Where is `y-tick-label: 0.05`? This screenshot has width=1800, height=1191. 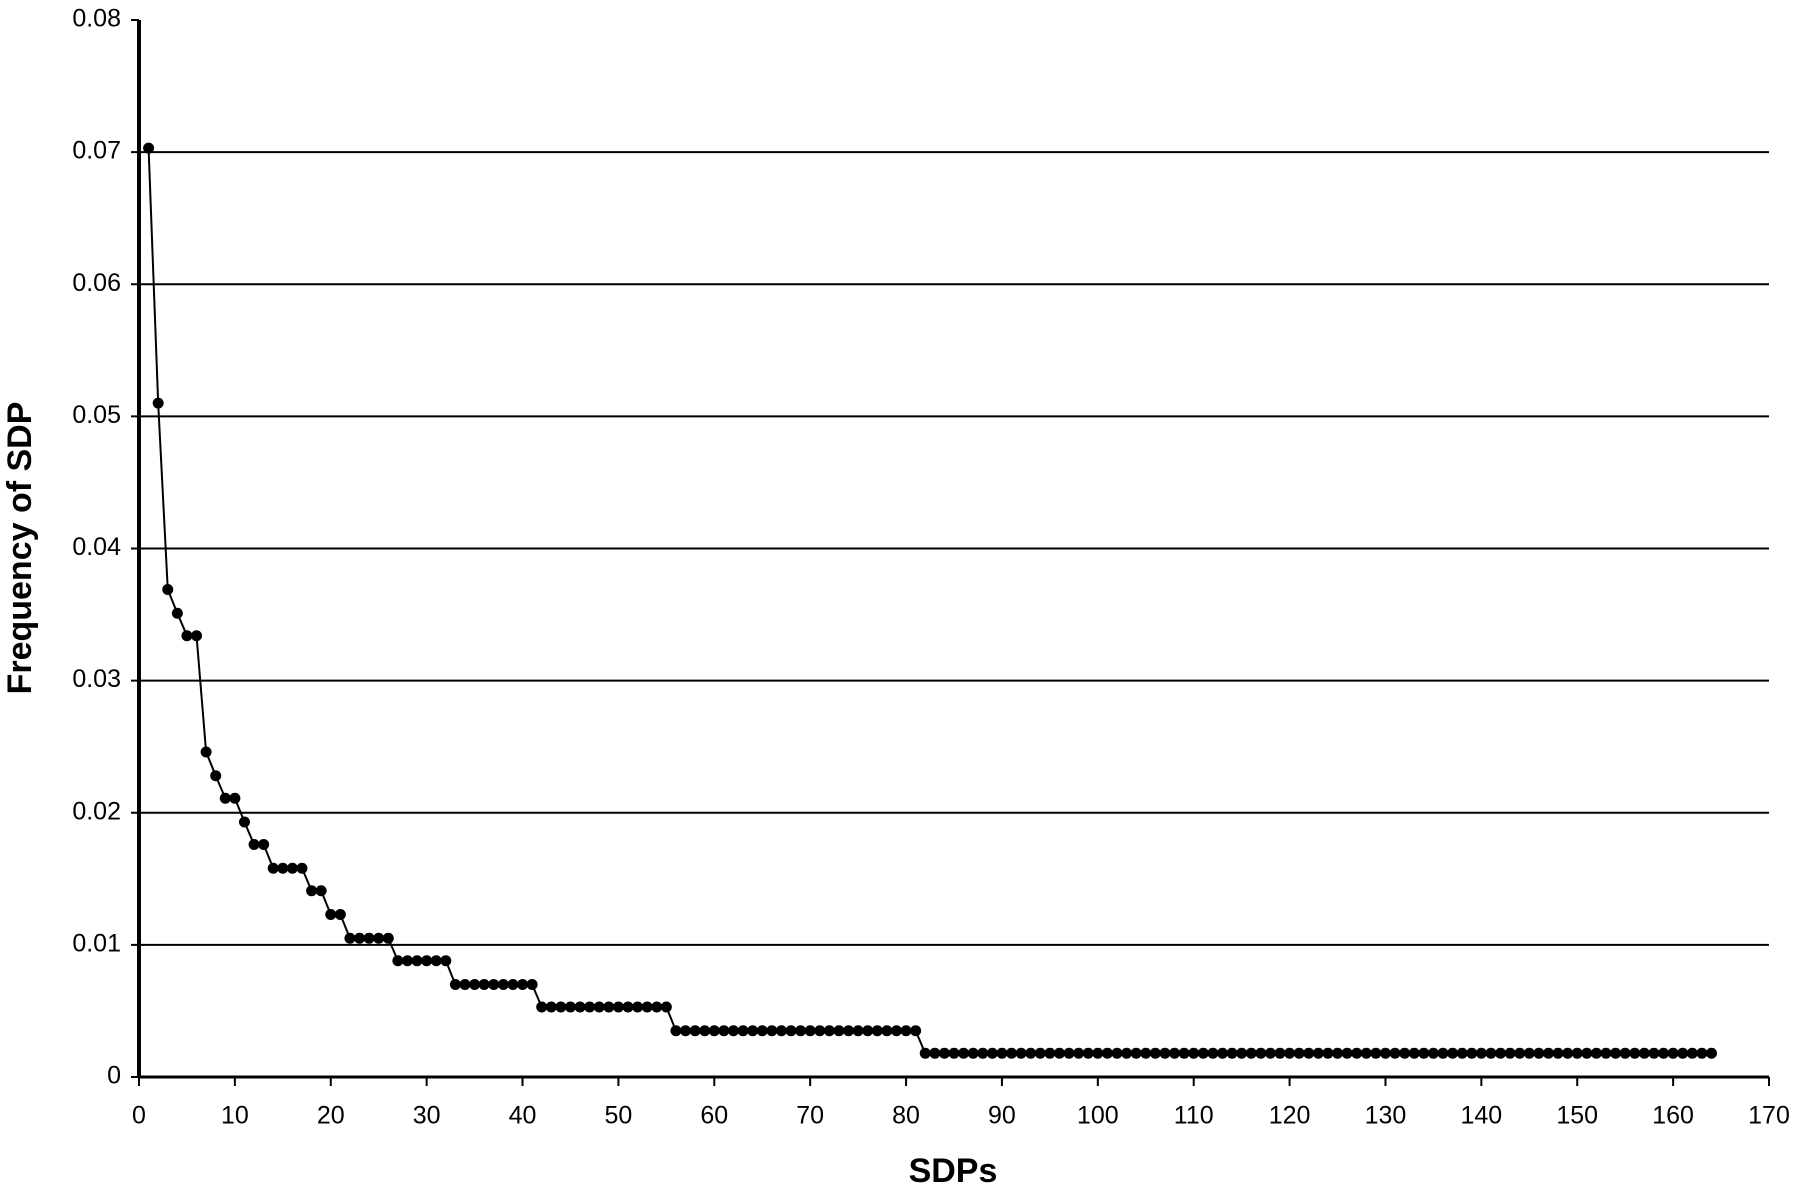 y-tick-label: 0.05 is located at coordinates (96, 415).